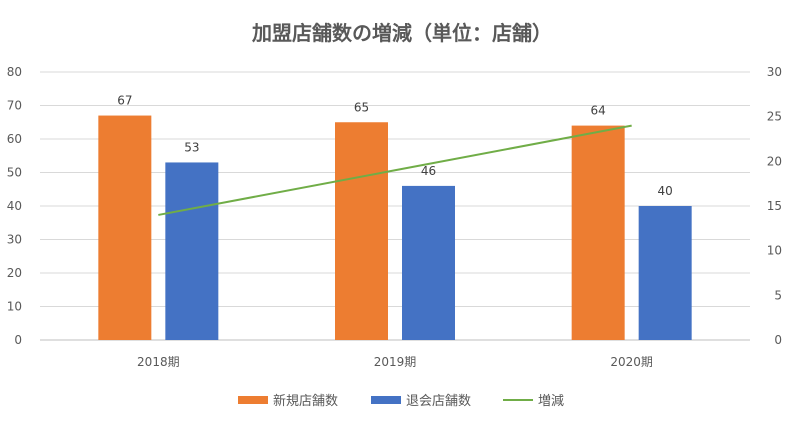  What do you see at coordinates (14, 173) in the screenshot?
I see `left-axis-tick-label: 50` at bounding box center [14, 173].